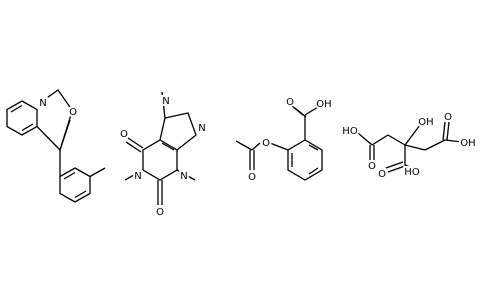  I want to click on molecule-2-bonds, so click(160, 148).